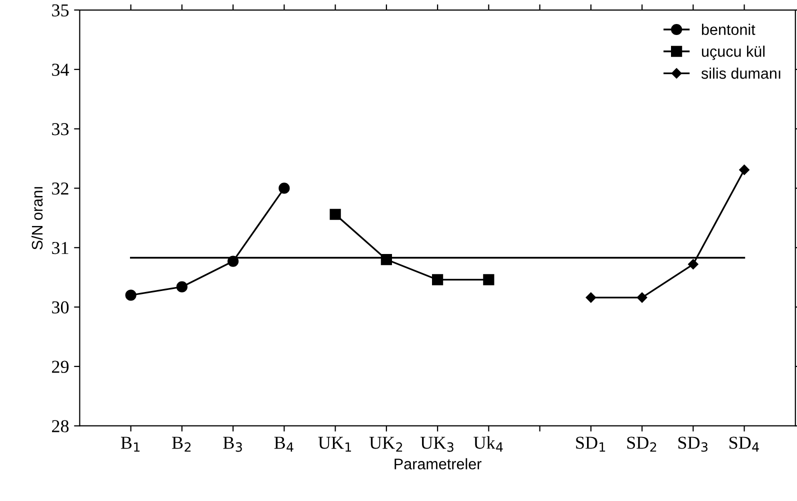 The image size is (797, 501). I want to click on legend-label: bentonit, so click(729, 29).